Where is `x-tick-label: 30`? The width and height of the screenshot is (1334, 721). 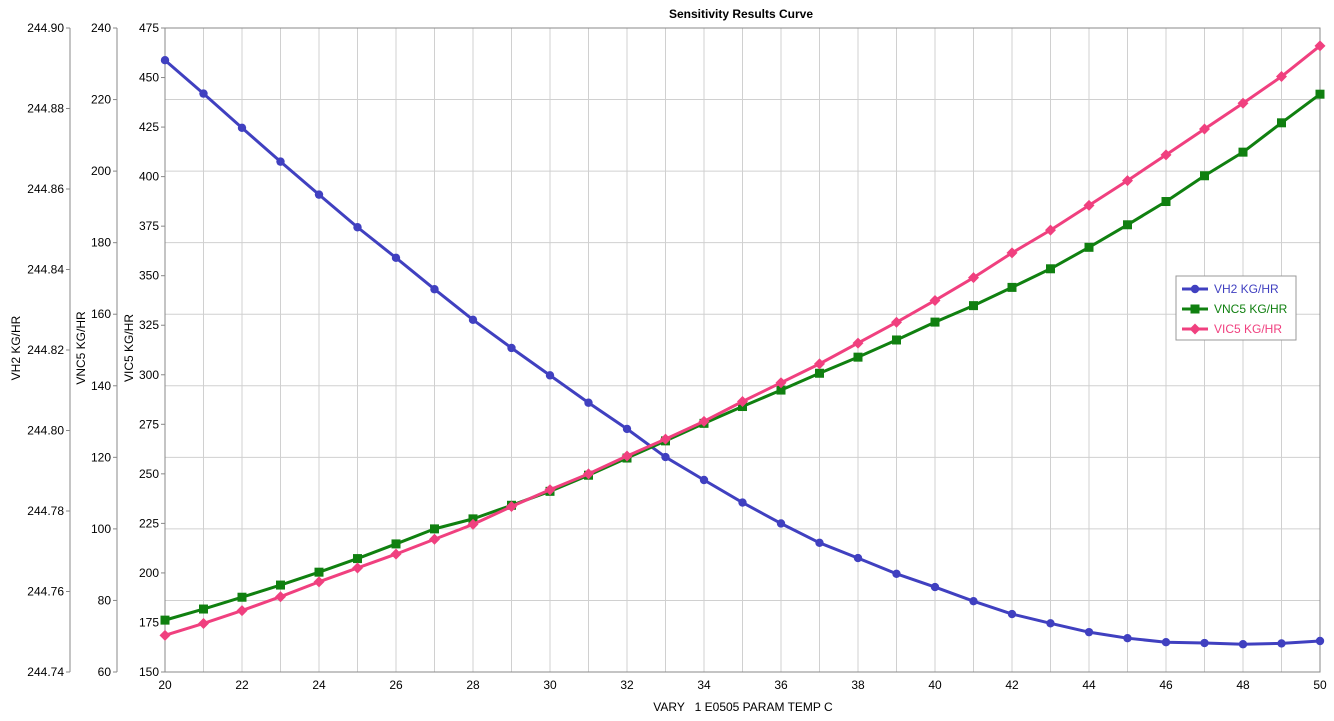
x-tick-label: 30 is located at coordinates (550, 685).